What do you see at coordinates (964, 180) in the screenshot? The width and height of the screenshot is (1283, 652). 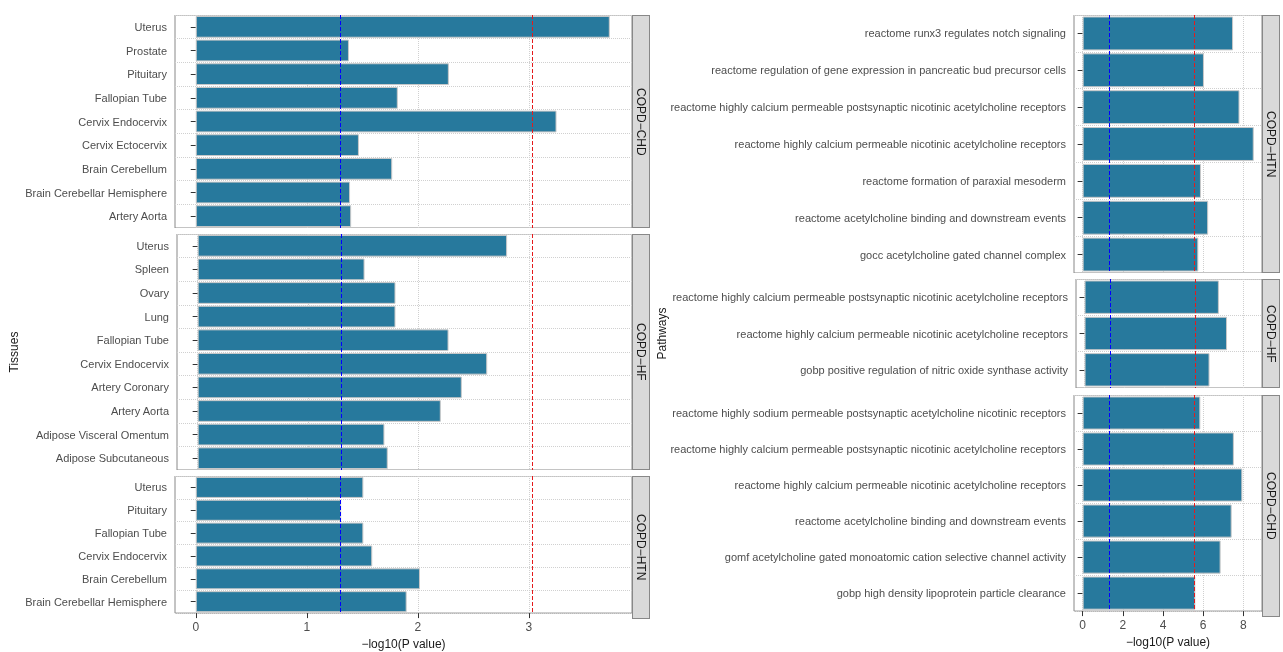 I see `y-tick-label: reactome formation of paraxial mesoderm` at bounding box center [964, 180].